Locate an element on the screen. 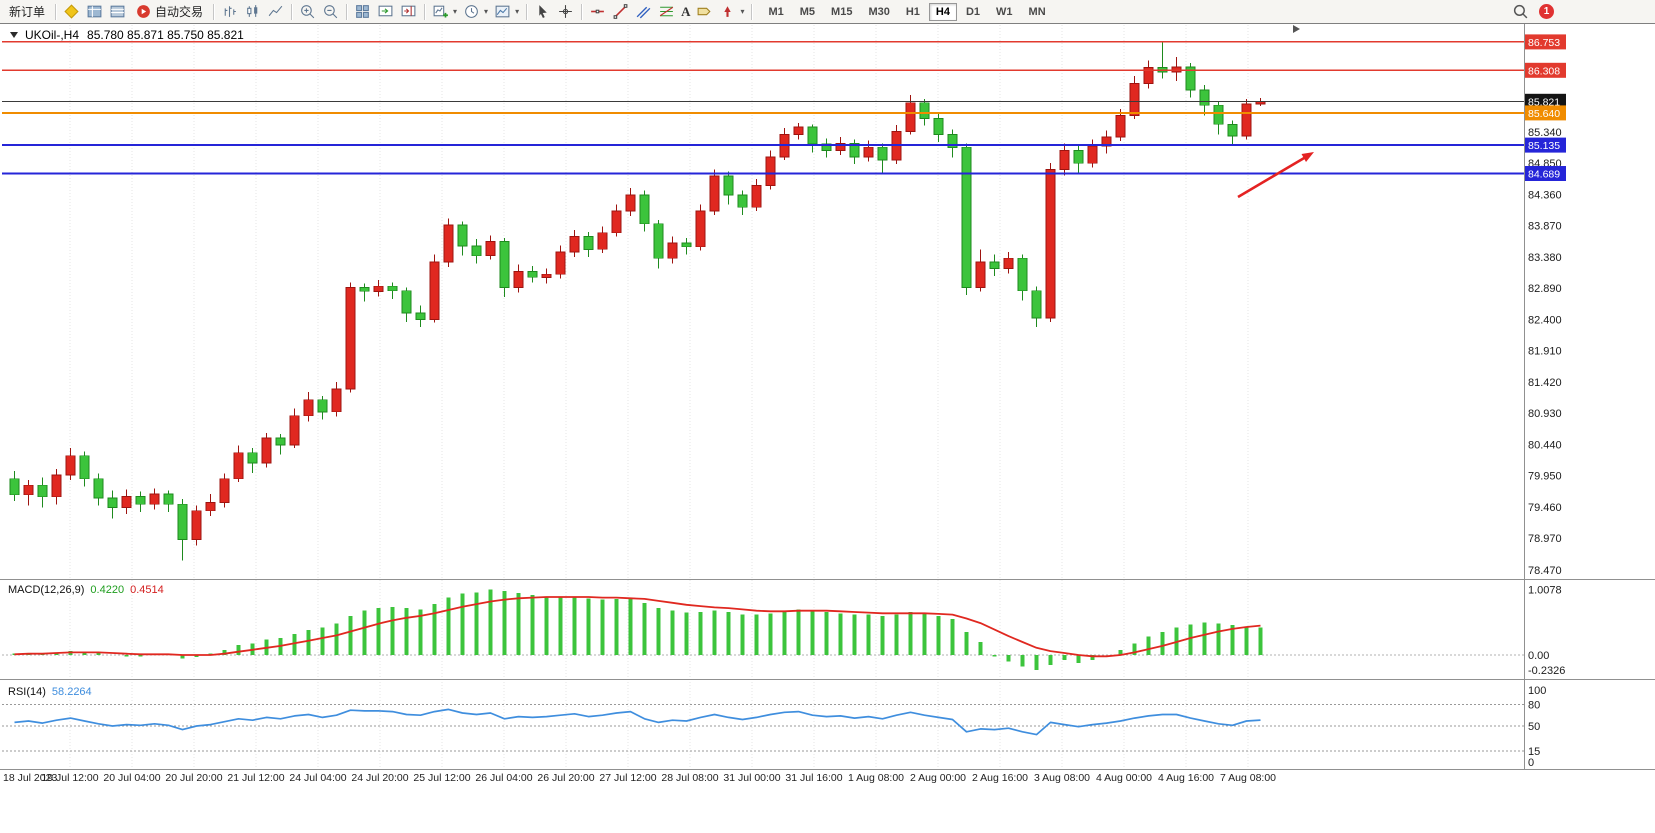  autotrading-icon is located at coordinates (143, 11).